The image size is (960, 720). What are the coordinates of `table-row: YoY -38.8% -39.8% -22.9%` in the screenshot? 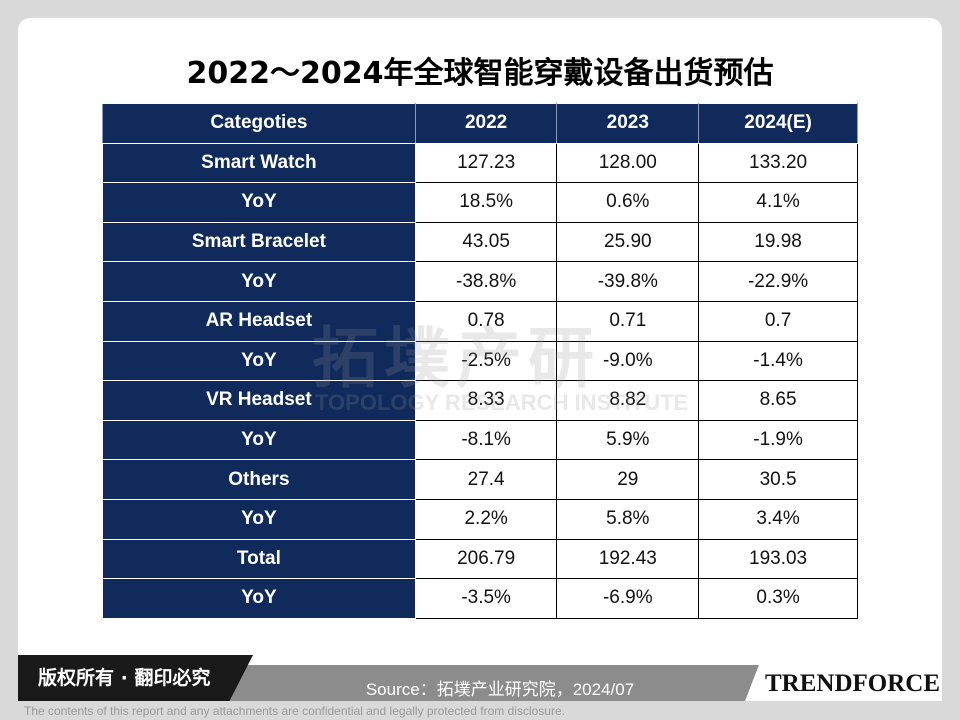 It's located at (480, 281).